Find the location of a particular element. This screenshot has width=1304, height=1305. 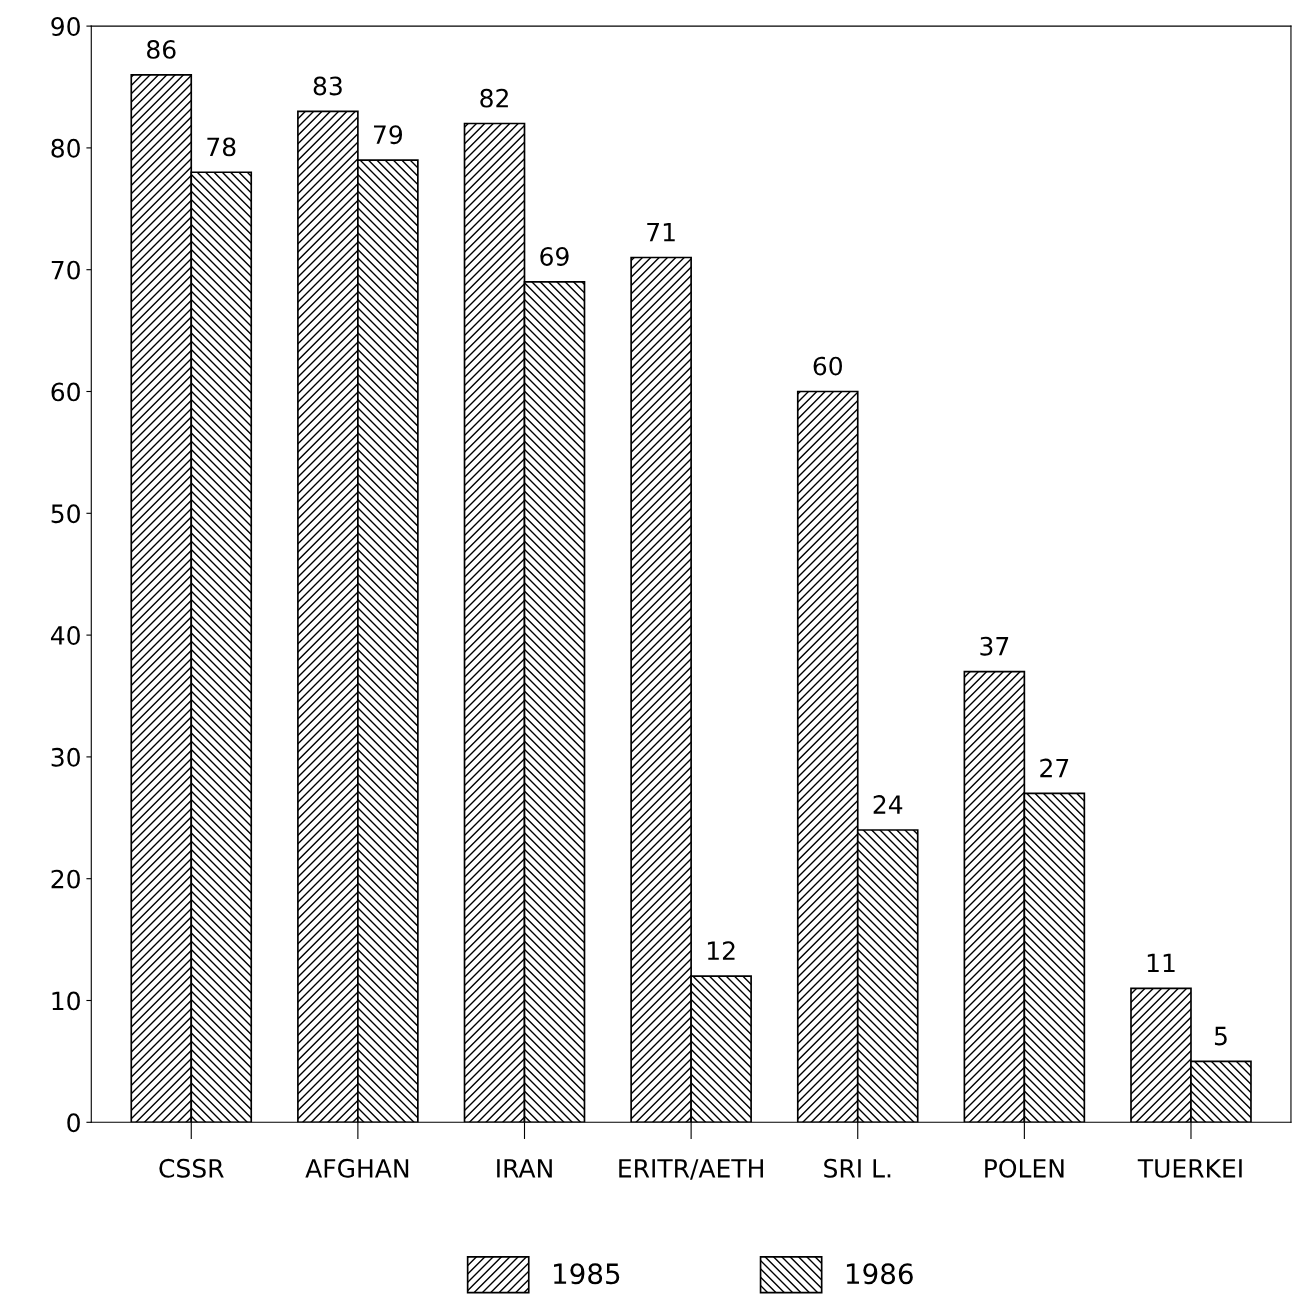

y-tick-label: 80 is located at coordinates (65, 148).